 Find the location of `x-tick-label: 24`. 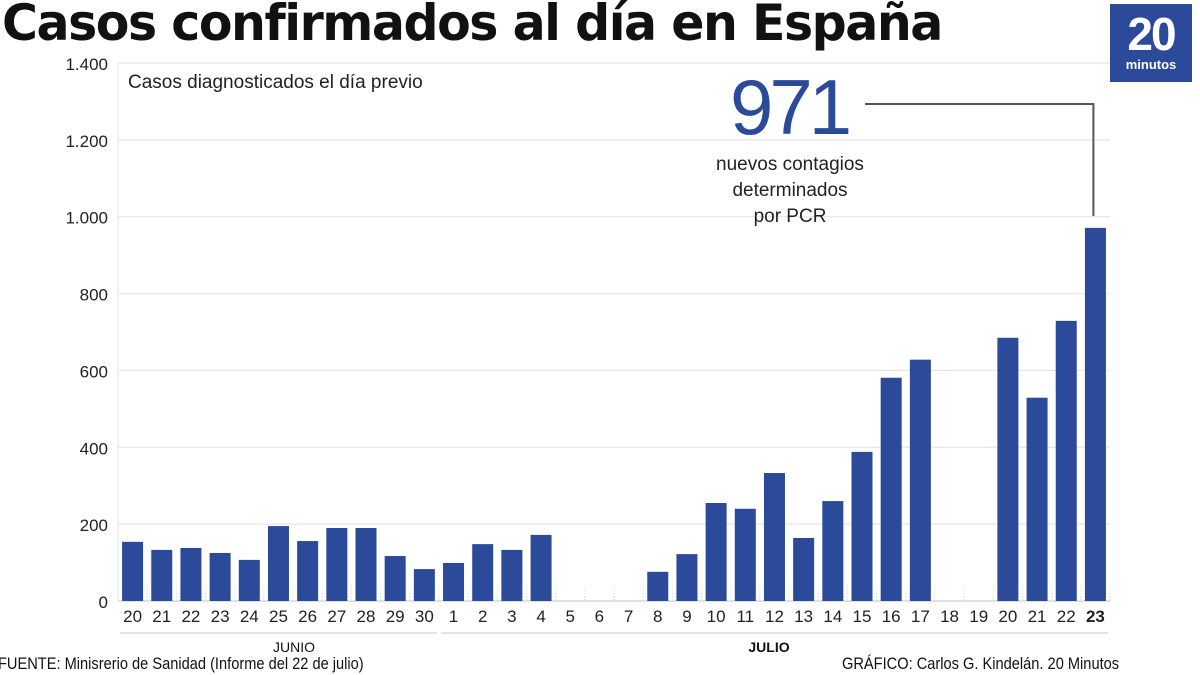

x-tick-label: 24 is located at coordinates (249, 616).